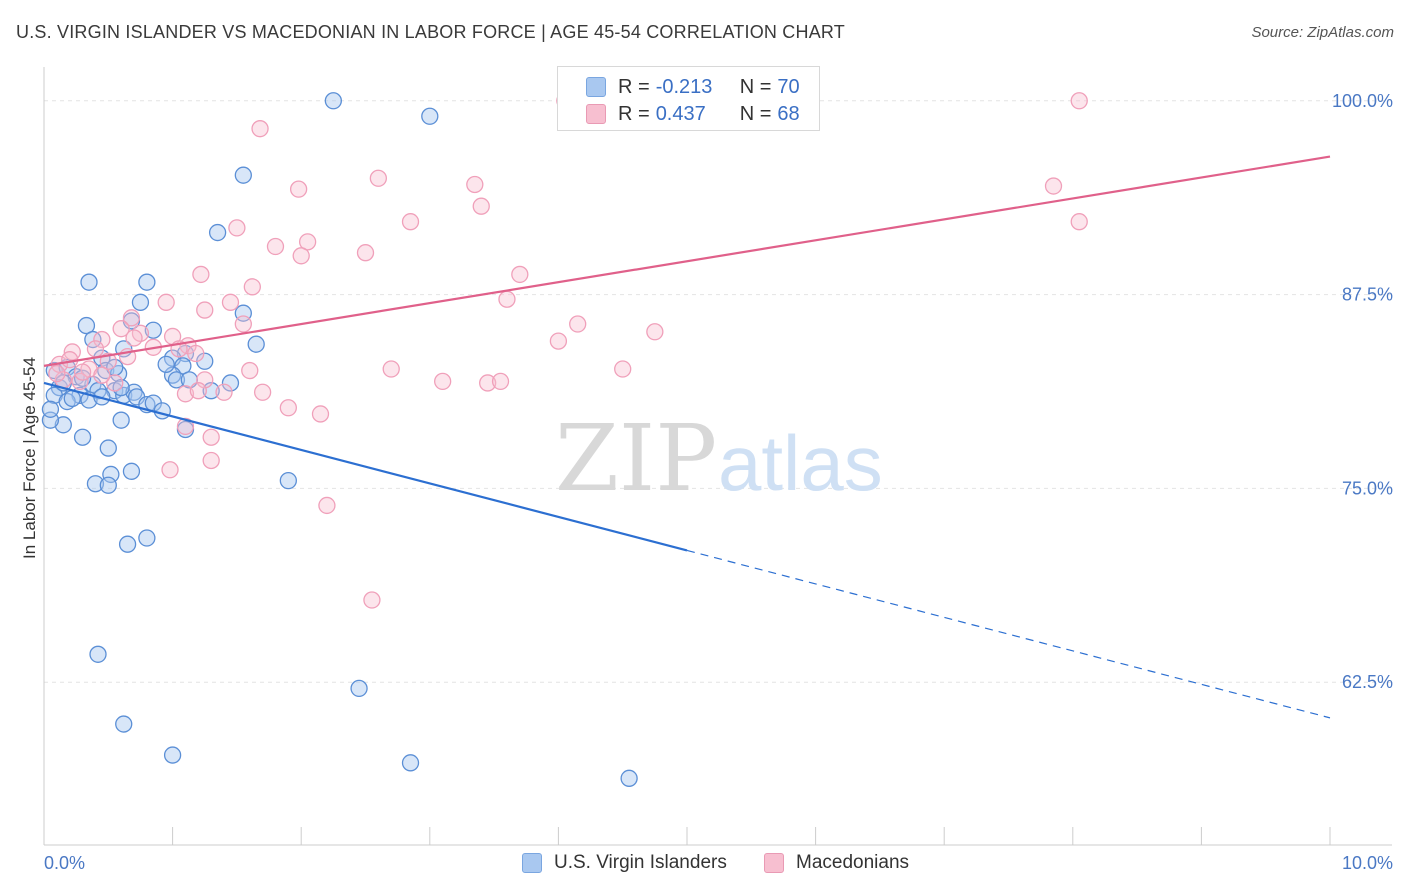  What do you see at coordinates (1367, 488) in the screenshot?
I see `y-tick-label: 75.0%` at bounding box center [1367, 488].